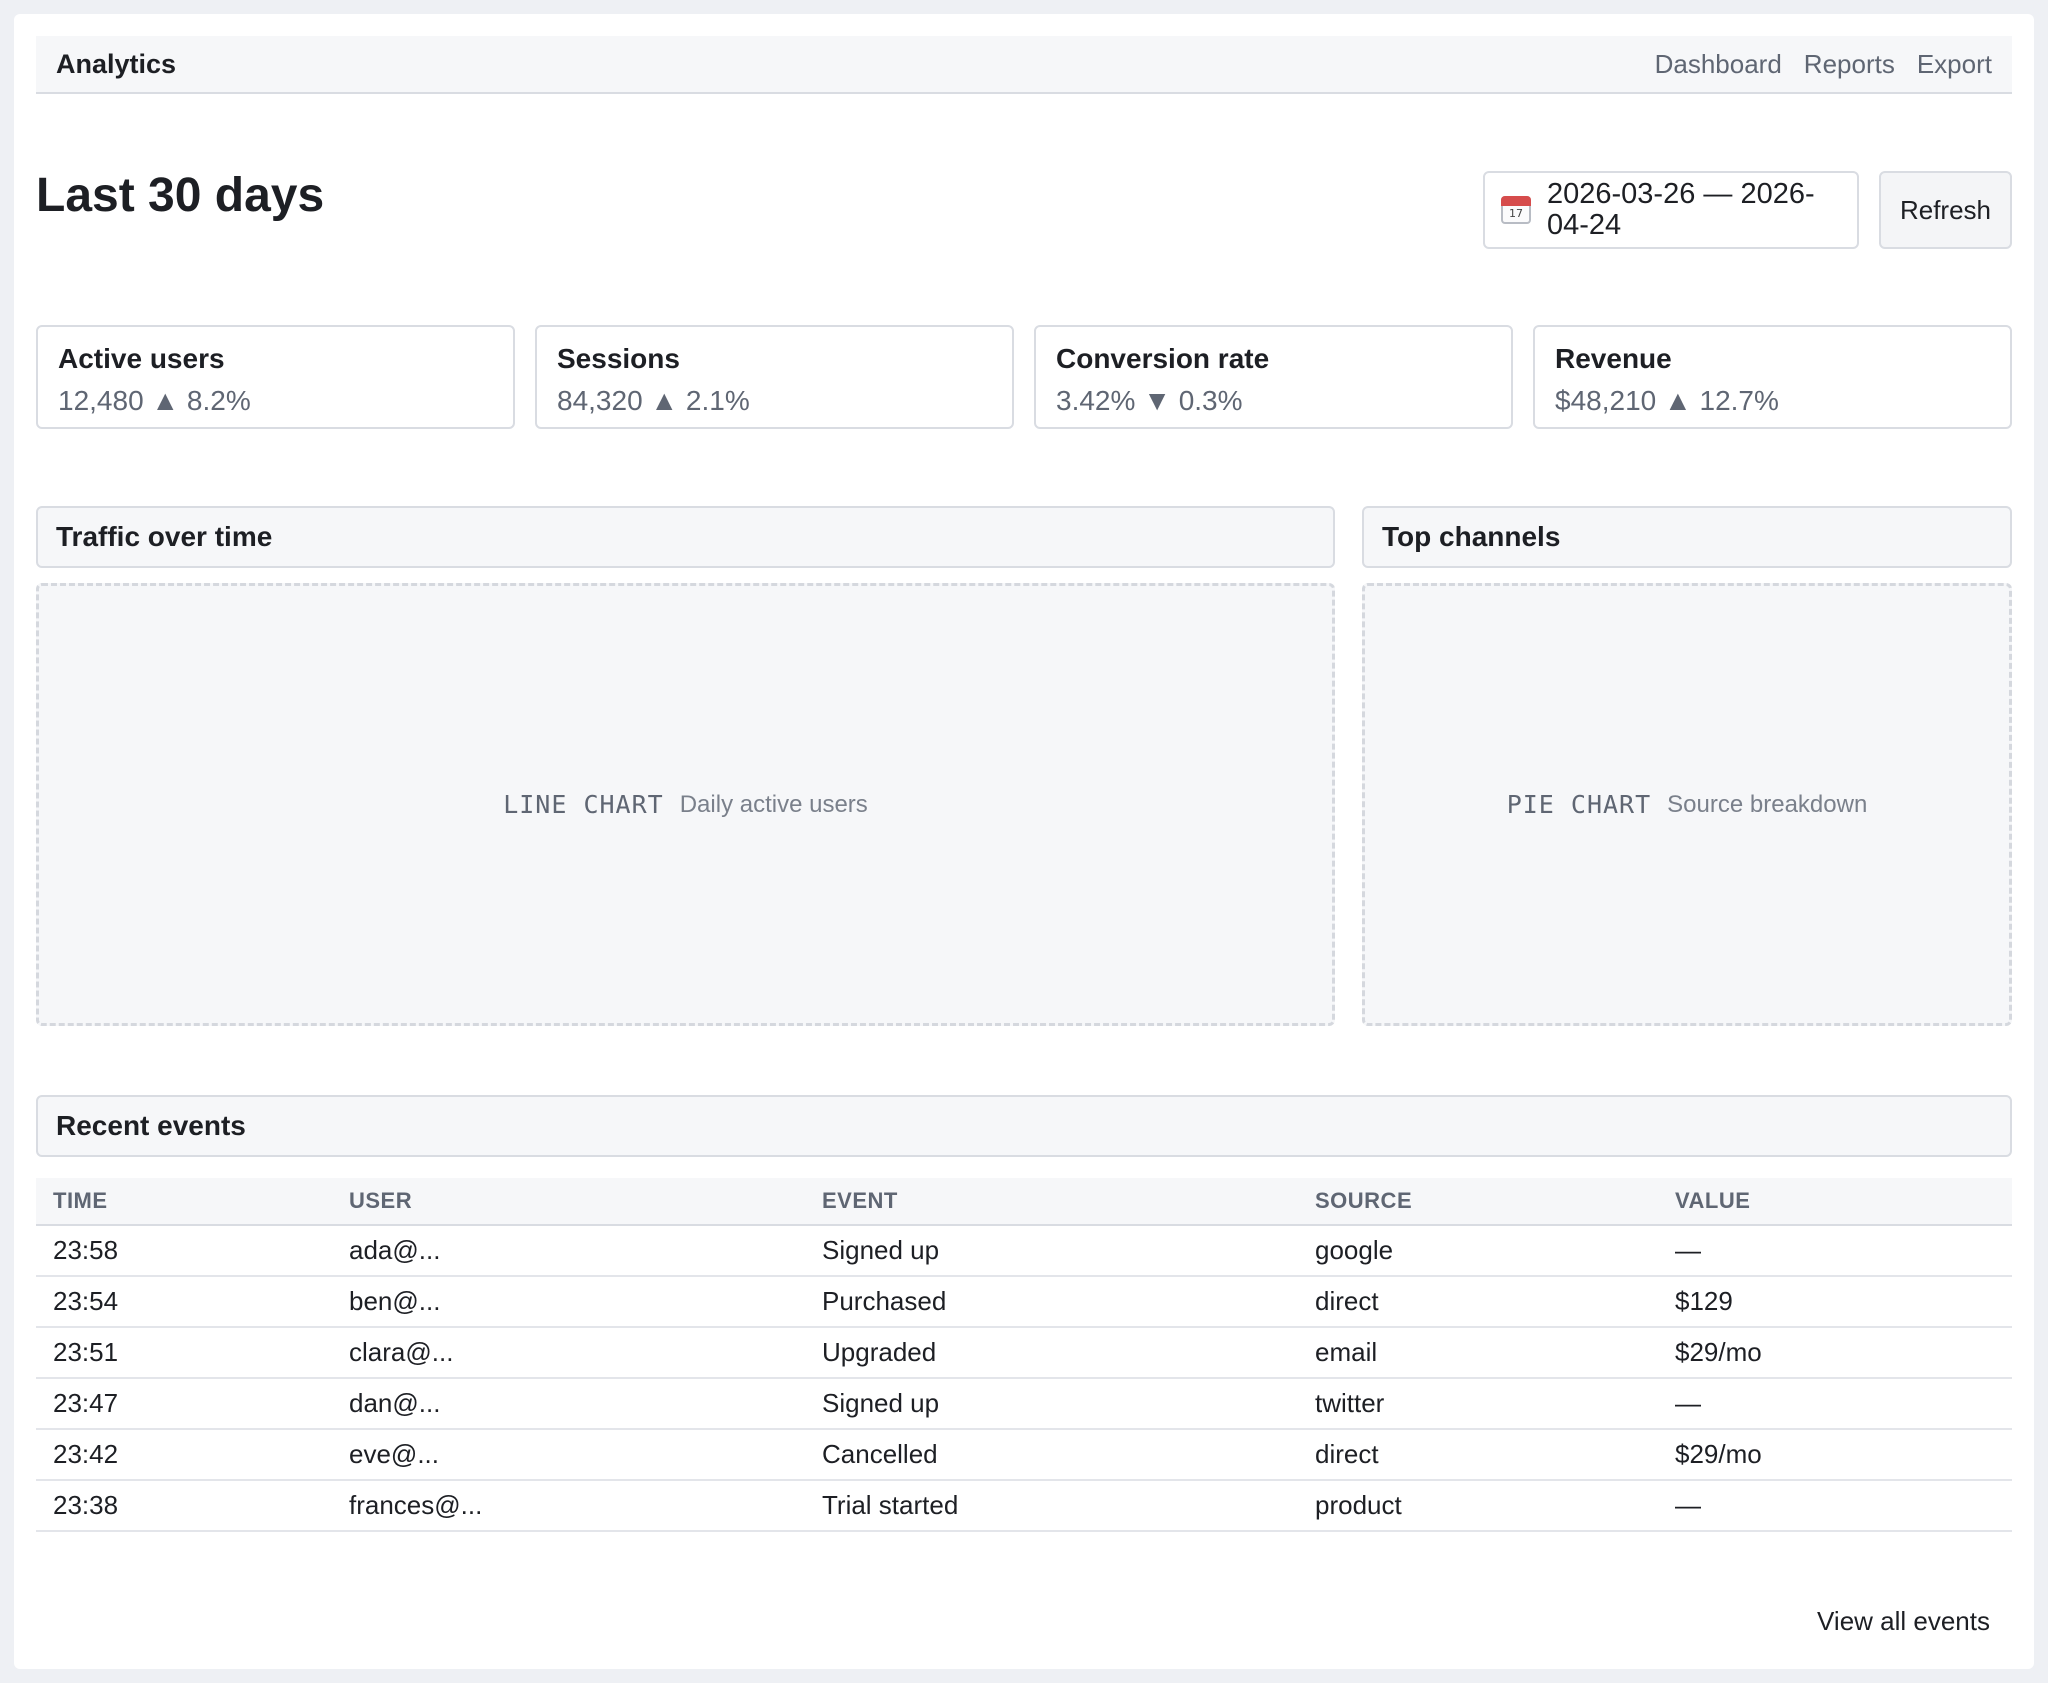 The image size is (2048, 1683). Describe the element at coordinates (1051, 1202) in the screenshot. I see `column-header-event: EVENT` at that location.